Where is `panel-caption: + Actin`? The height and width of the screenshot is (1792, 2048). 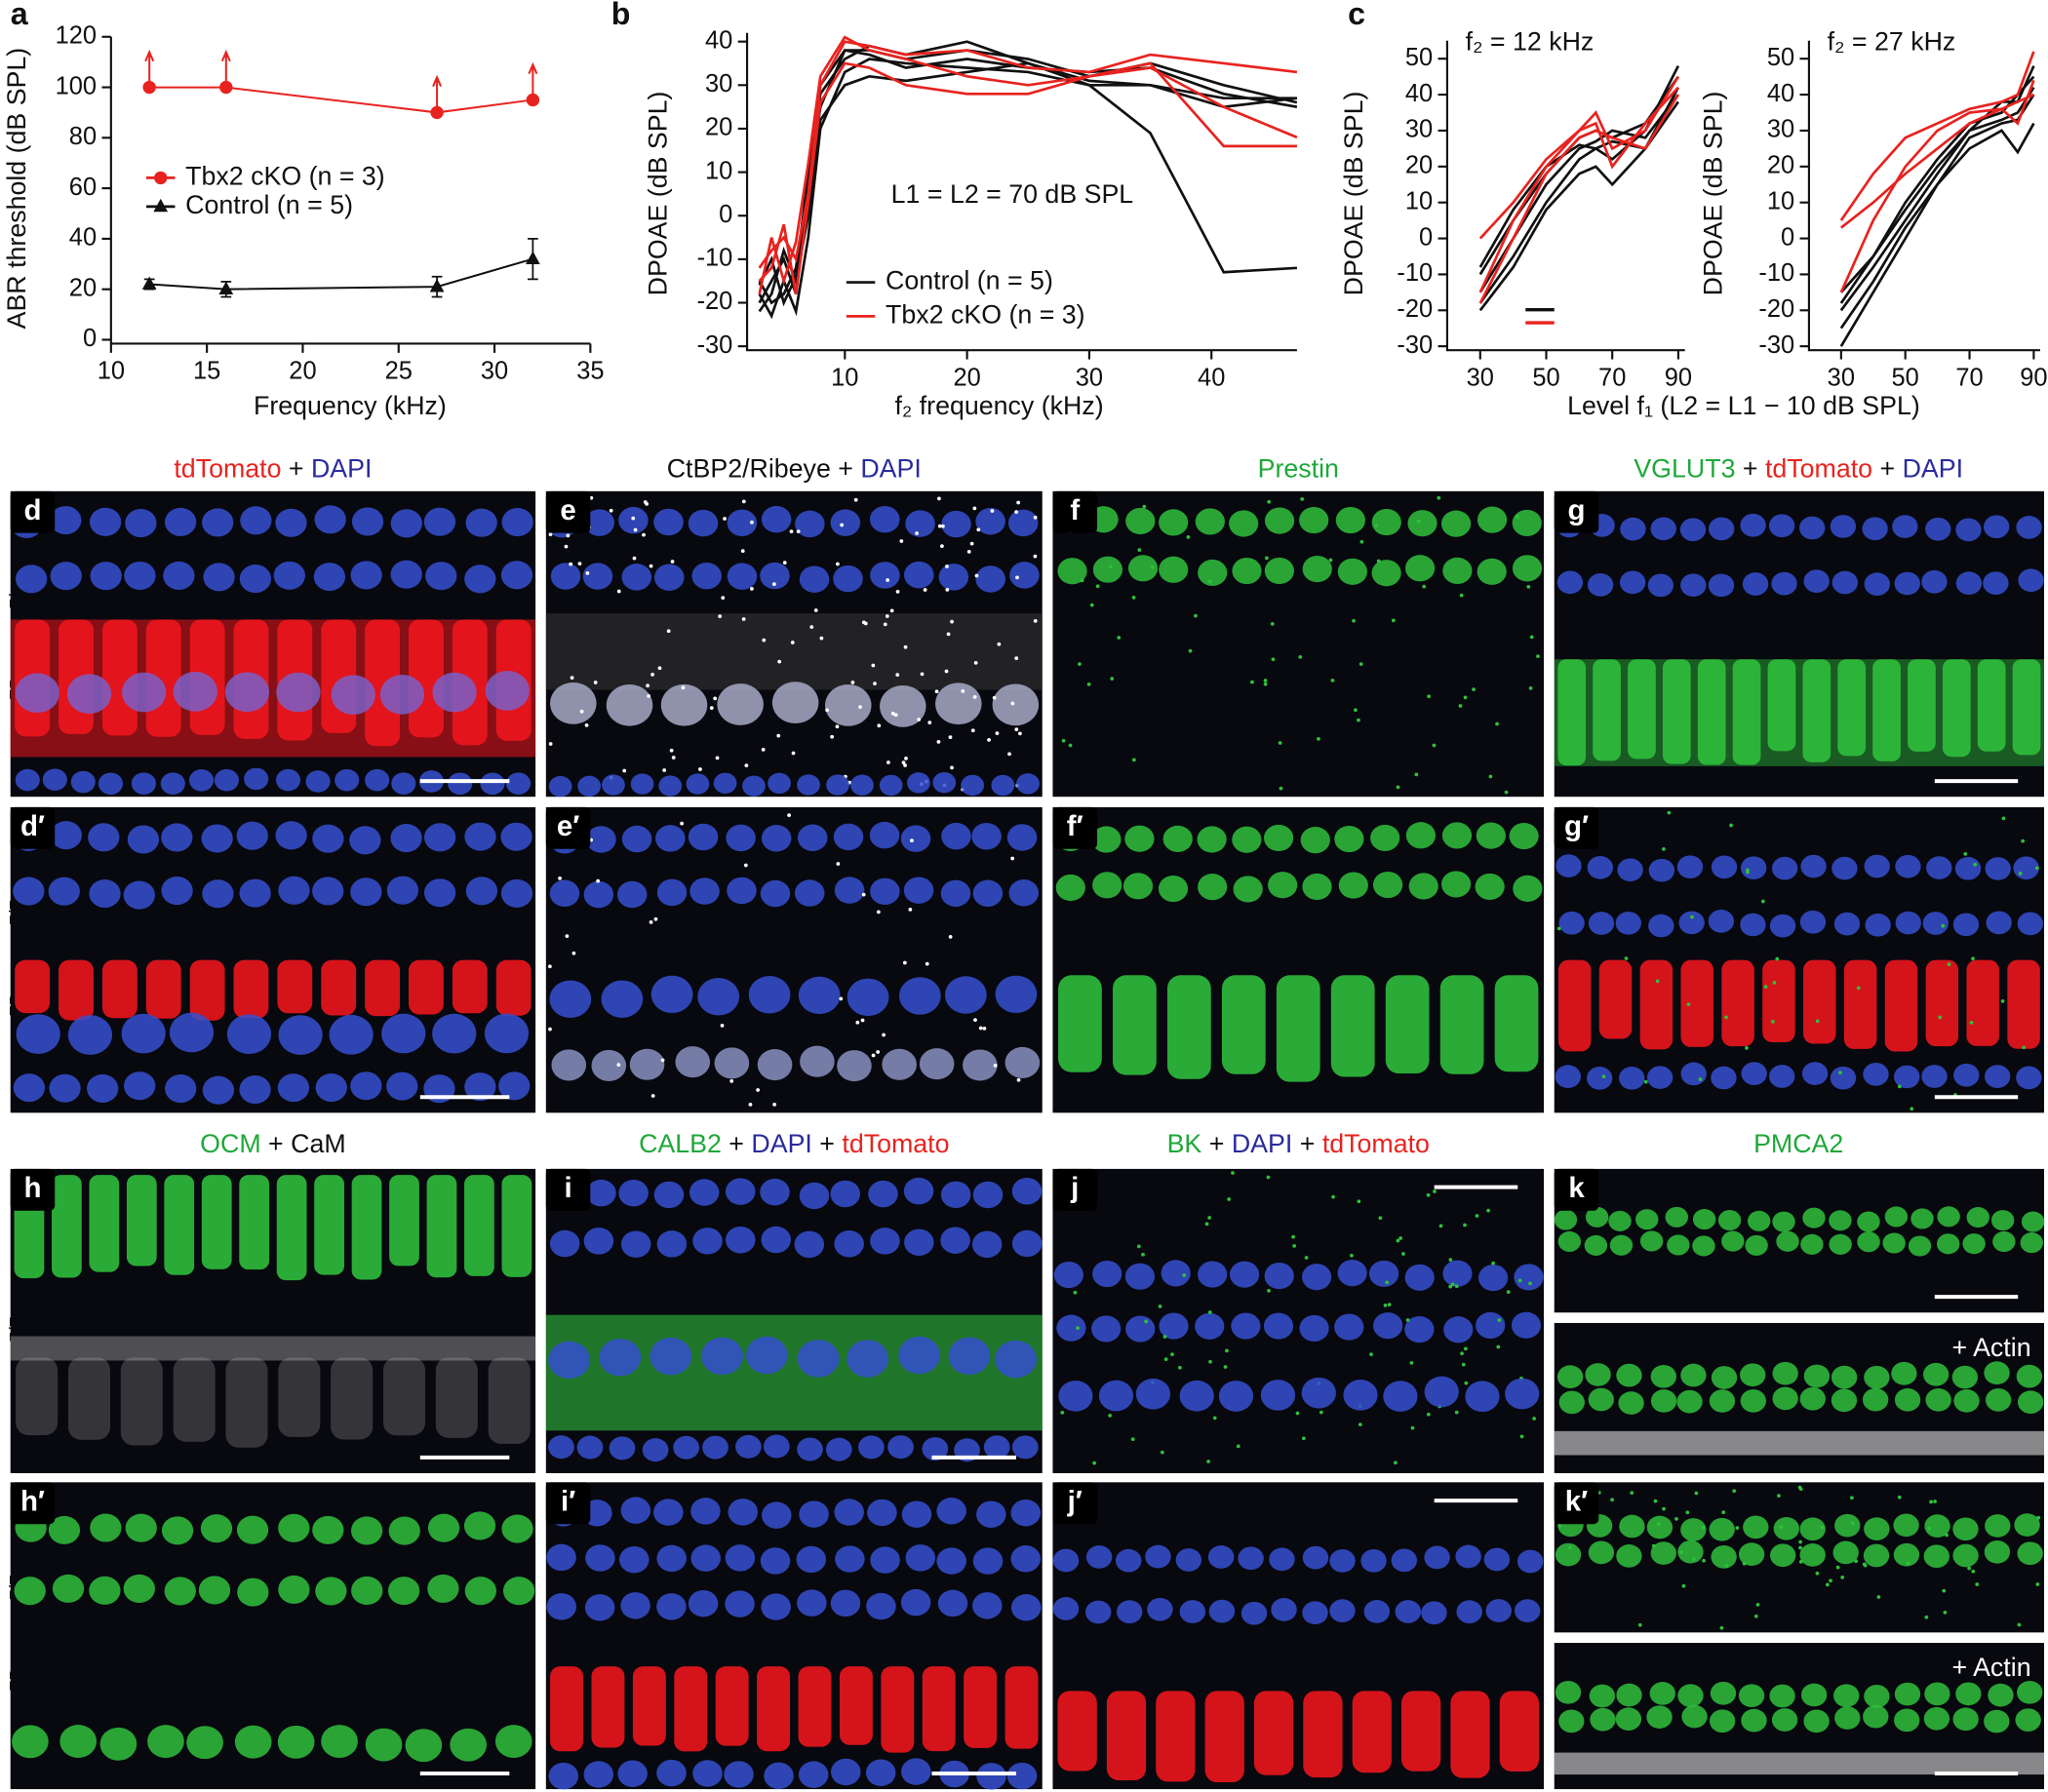
panel-caption: + Actin is located at coordinates (1990, 1667).